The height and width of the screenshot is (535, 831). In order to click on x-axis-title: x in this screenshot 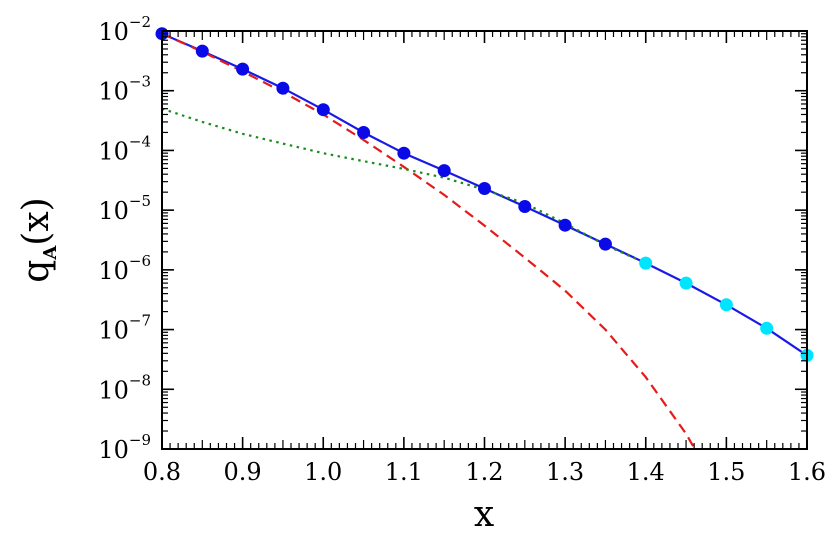, I will do `click(484, 514)`.